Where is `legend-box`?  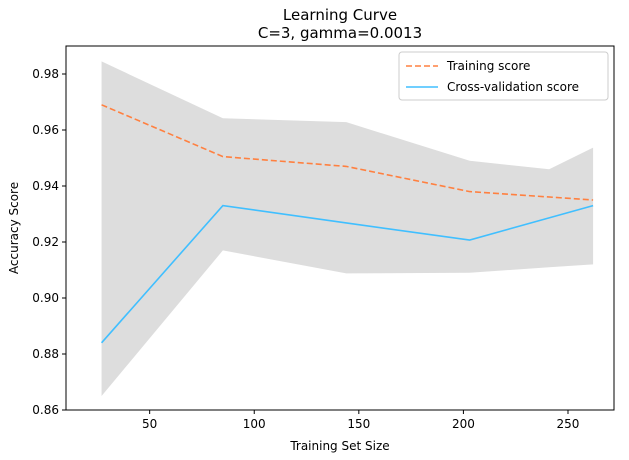
legend-box is located at coordinates (503, 76).